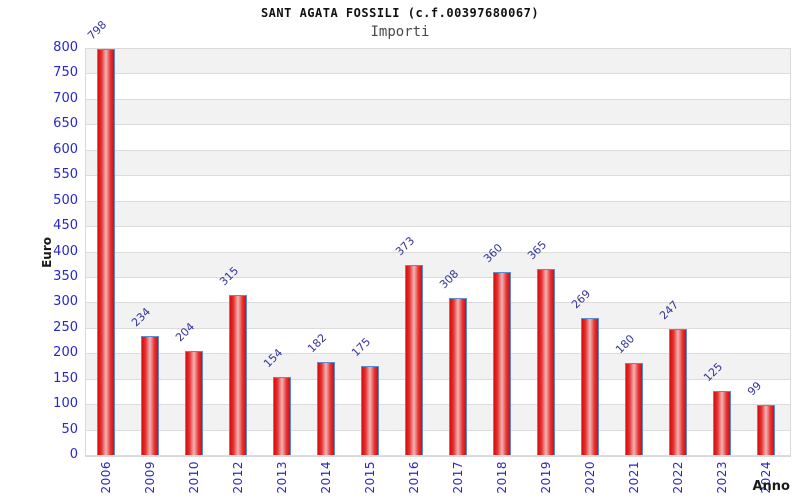 This screenshot has width=800, height=500. I want to click on y-tick-label: 650, so click(65, 124).